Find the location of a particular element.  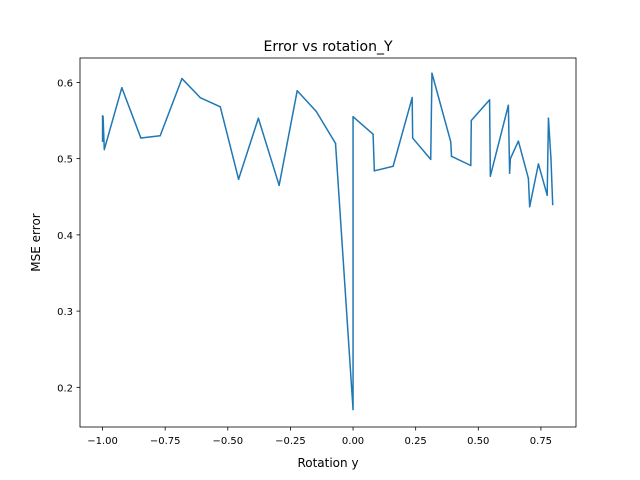

x-tick-label: −1.00 is located at coordinates (102, 441).